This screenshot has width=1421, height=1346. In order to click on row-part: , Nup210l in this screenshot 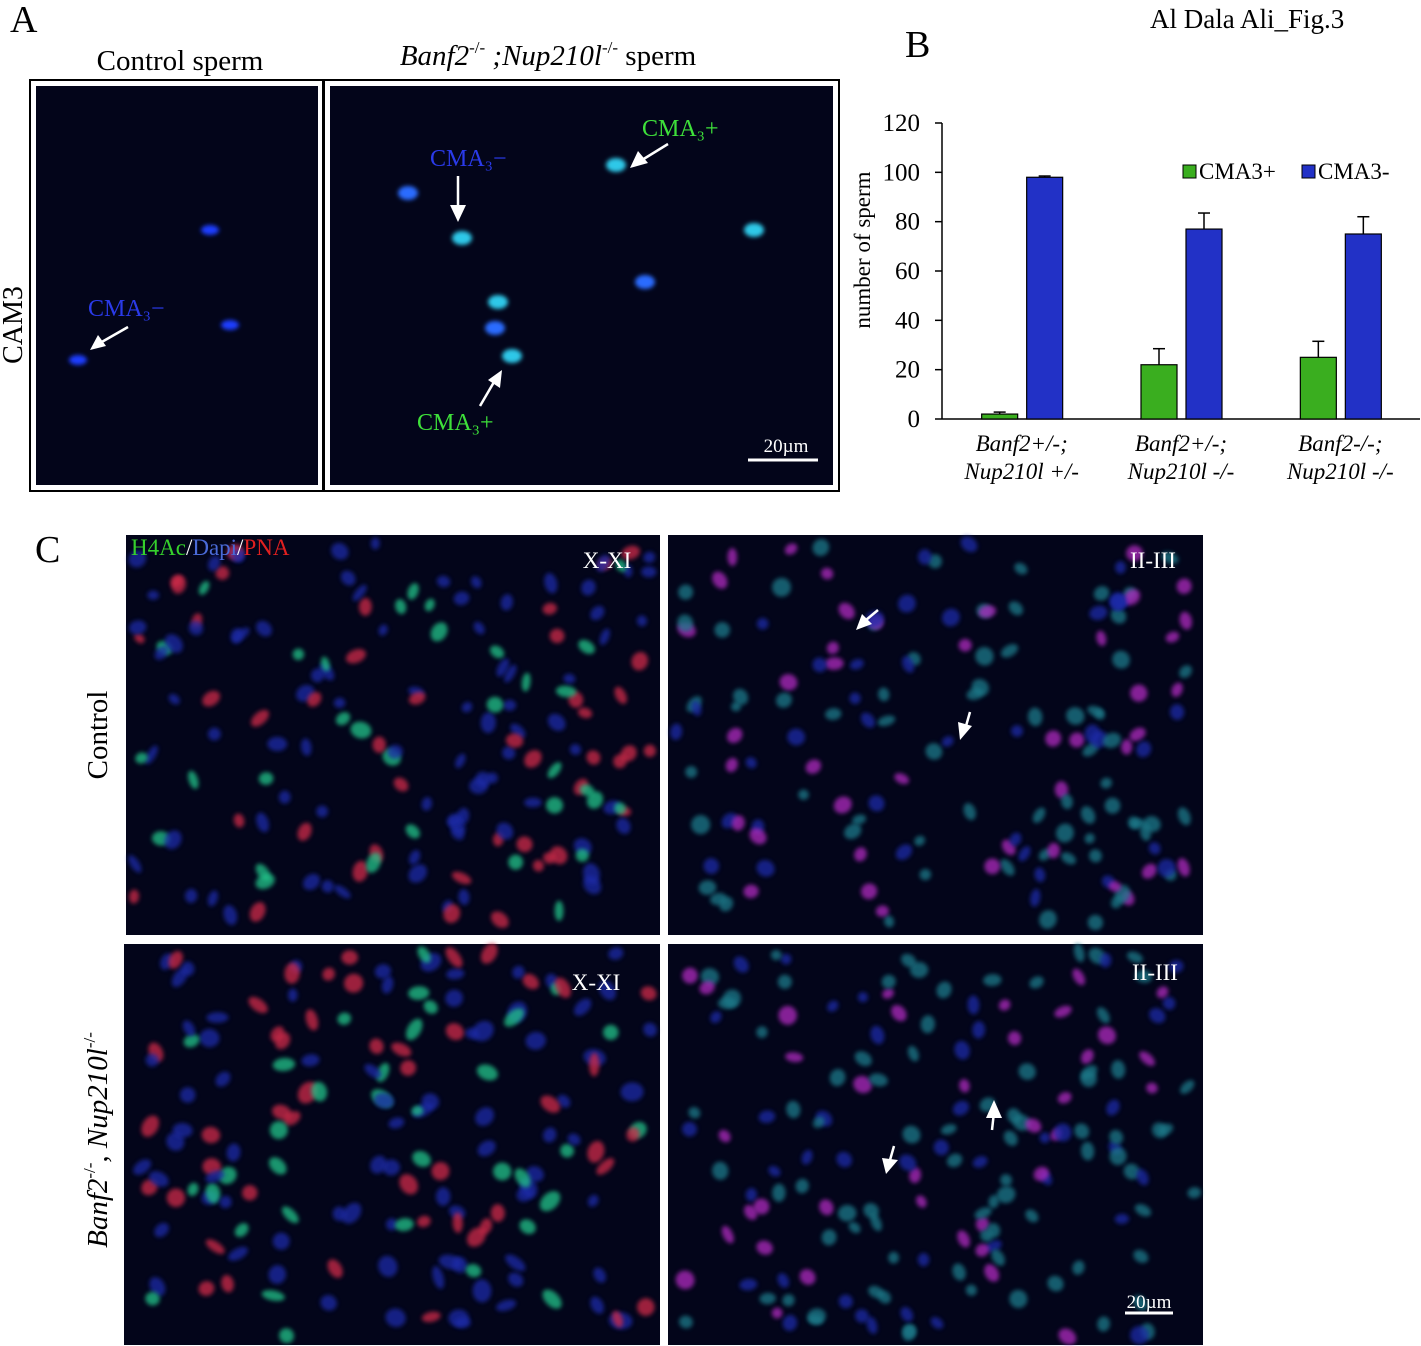, I will do `click(98, 1105)`.